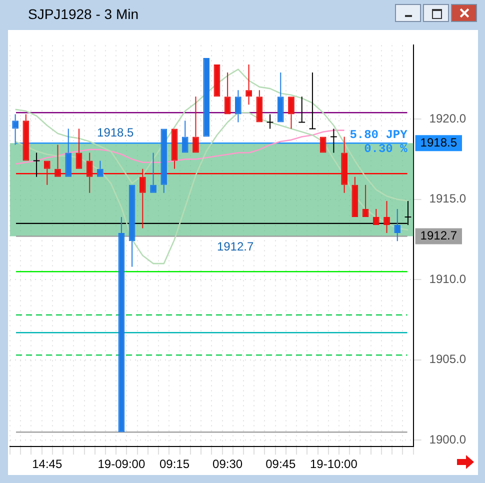  What do you see at coordinates (115, 132) in the screenshot?
I see `annotation: 1918.5` at bounding box center [115, 132].